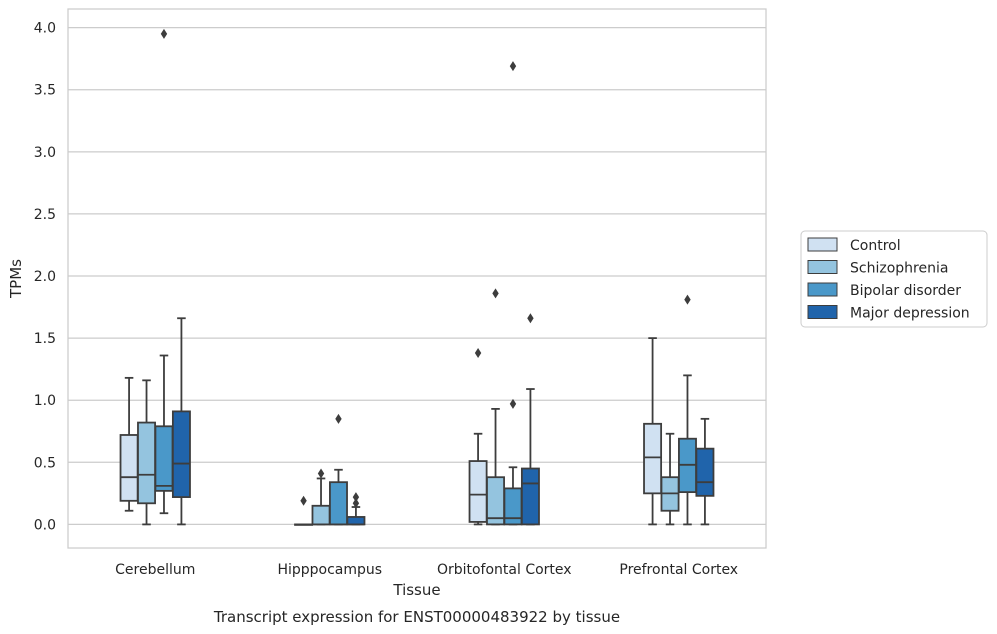  Describe the element at coordinates (155, 570) in the screenshot. I see `x-tick-label: Cerebellum` at that location.